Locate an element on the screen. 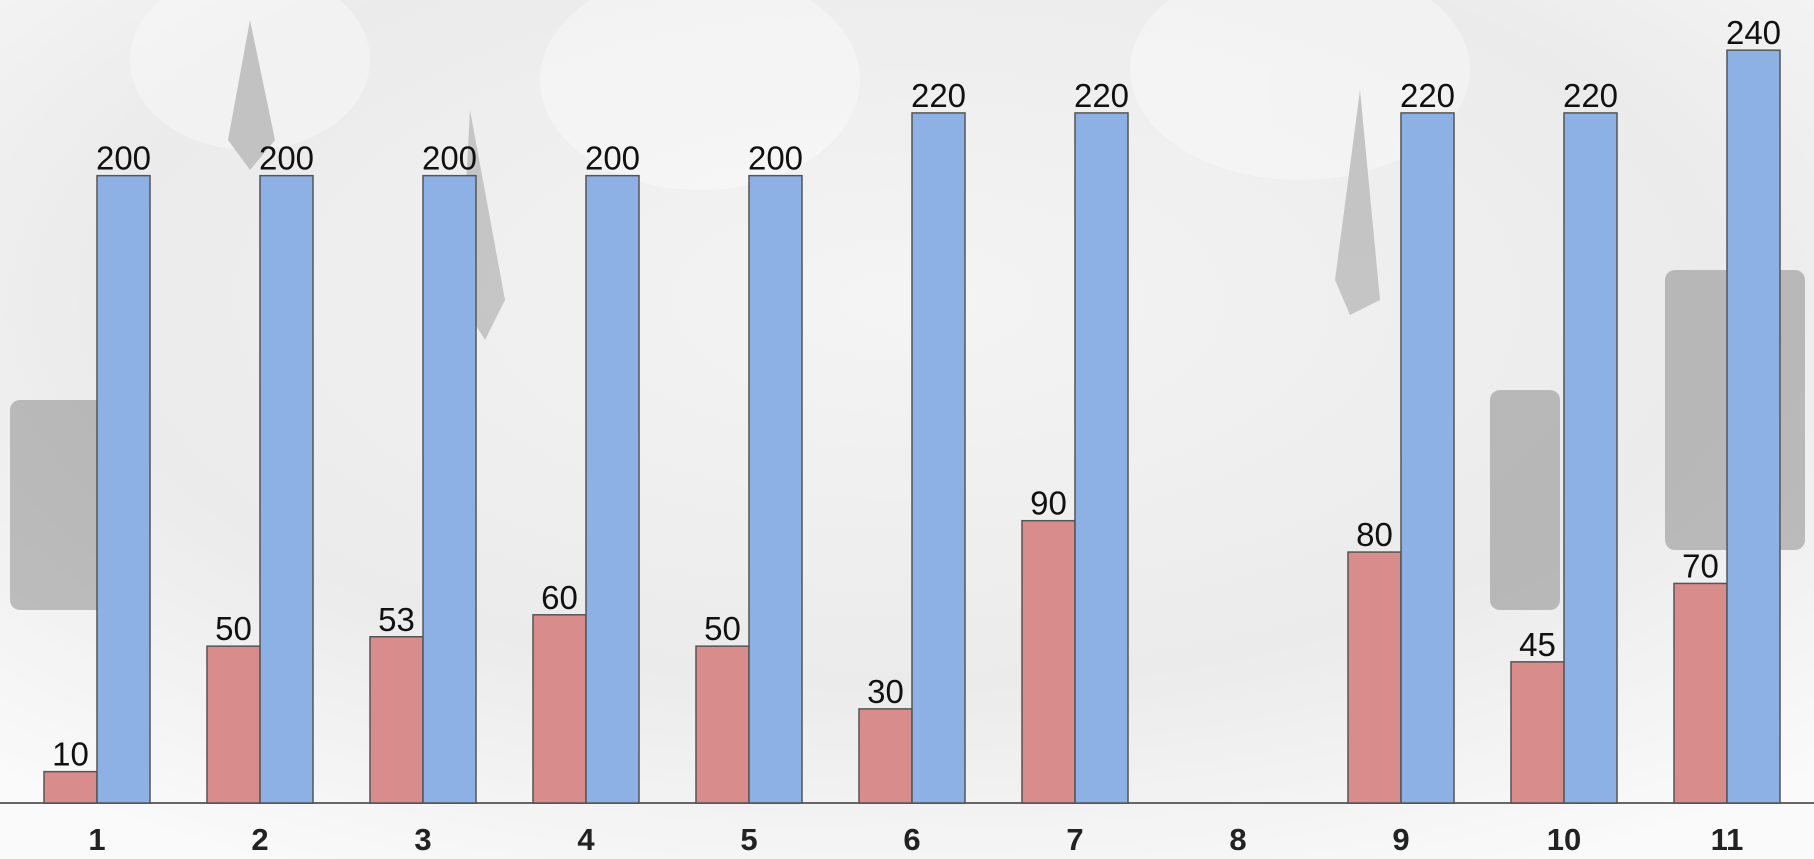 Image resolution: width=1814 pixels, height=859 pixels. x-tick-label: 6 is located at coordinates (911, 839).